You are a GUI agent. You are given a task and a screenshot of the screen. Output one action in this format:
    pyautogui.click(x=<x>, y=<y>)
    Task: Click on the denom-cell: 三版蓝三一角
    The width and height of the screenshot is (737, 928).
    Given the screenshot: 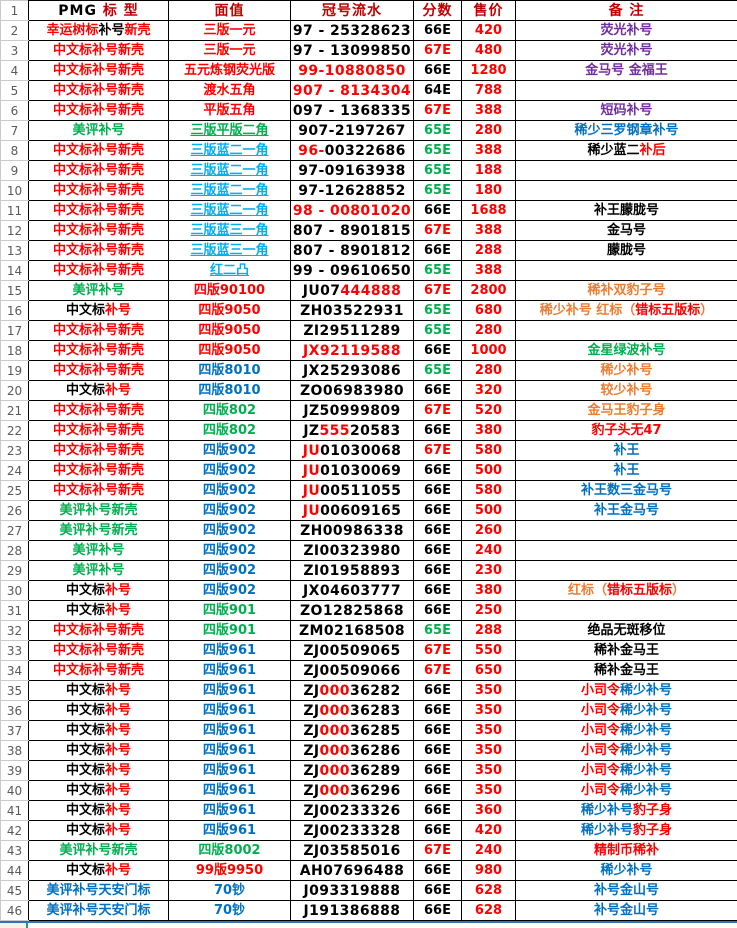 What is the action you would take?
    pyautogui.click(x=229, y=230)
    